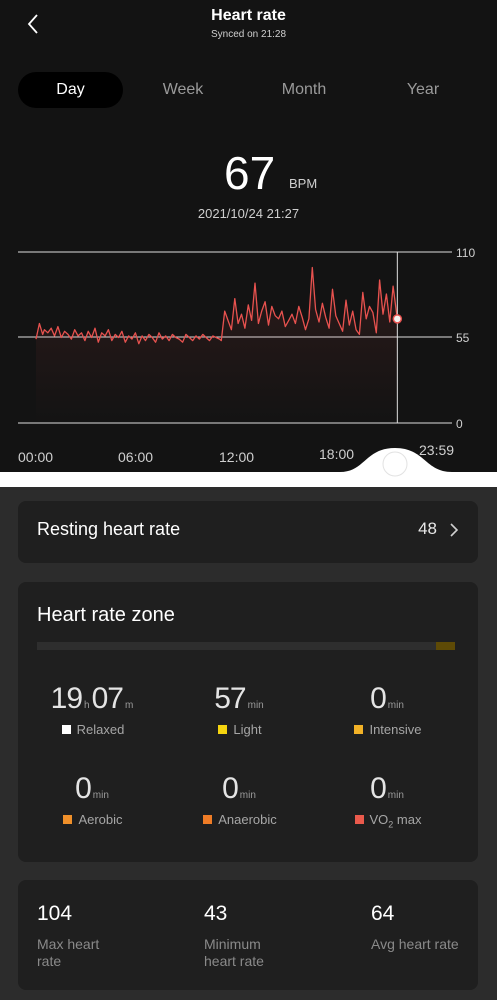  What do you see at coordinates (388, 729) in the screenshot?
I see `zone-label: Intensive` at bounding box center [388, 729].